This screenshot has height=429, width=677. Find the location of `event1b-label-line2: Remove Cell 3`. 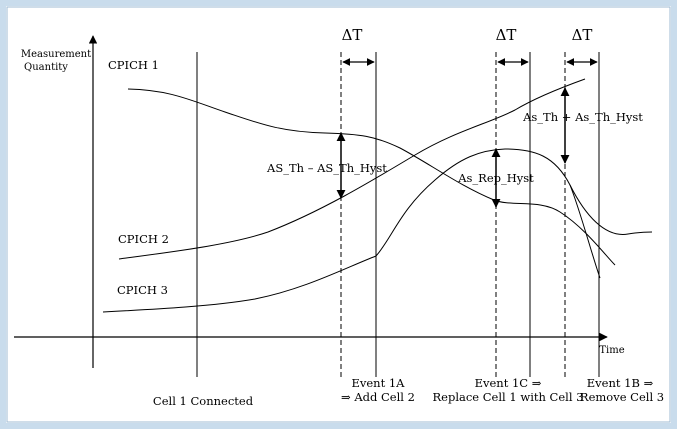

event1b-label-line2: Remove Cell 3 is located at coordinates (622, 397).